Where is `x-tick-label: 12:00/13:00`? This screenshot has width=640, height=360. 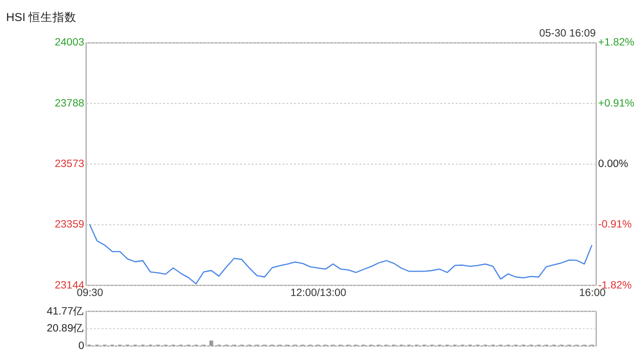
x-tick-label: 12:00/13:00 is located at coordinates (318, 292).